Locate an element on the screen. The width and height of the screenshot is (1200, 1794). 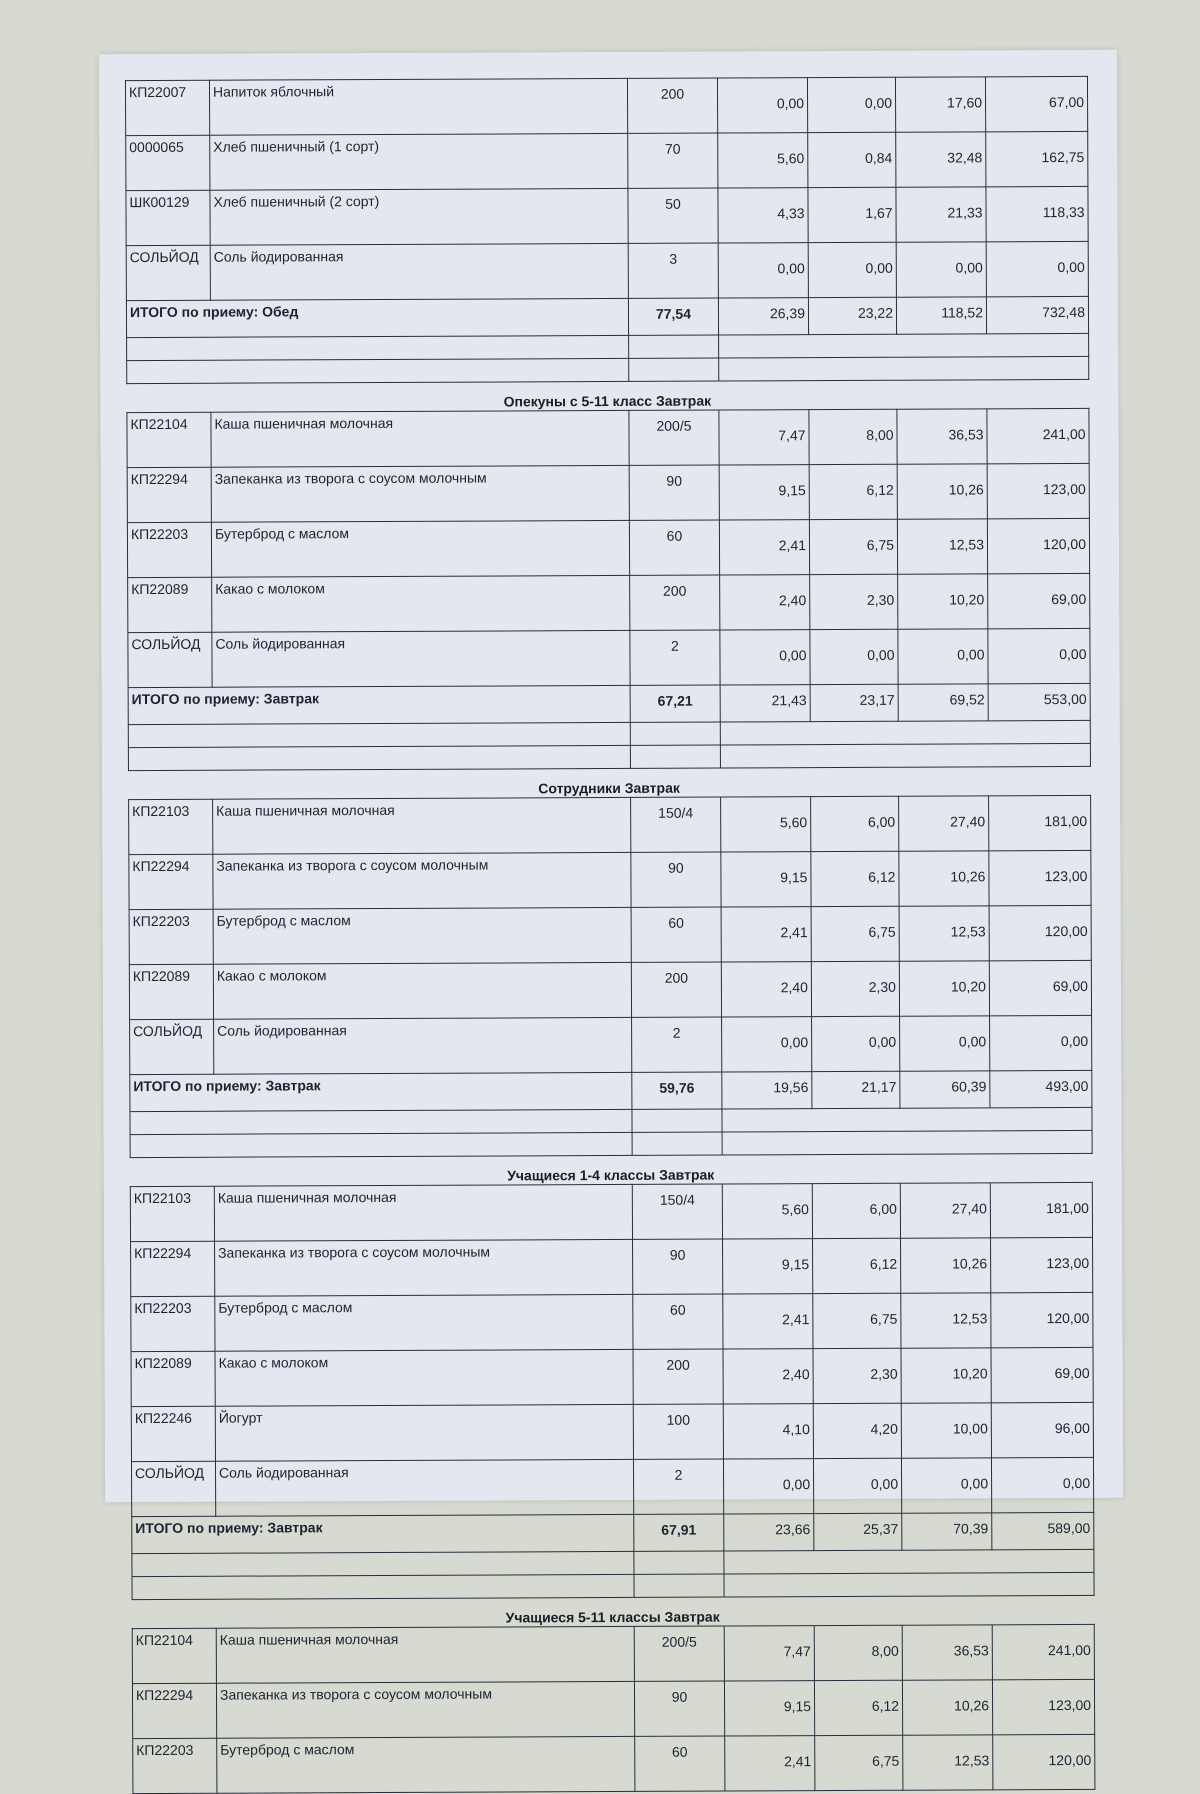
item-weight: 100 is located at coordinates (678, 1432).